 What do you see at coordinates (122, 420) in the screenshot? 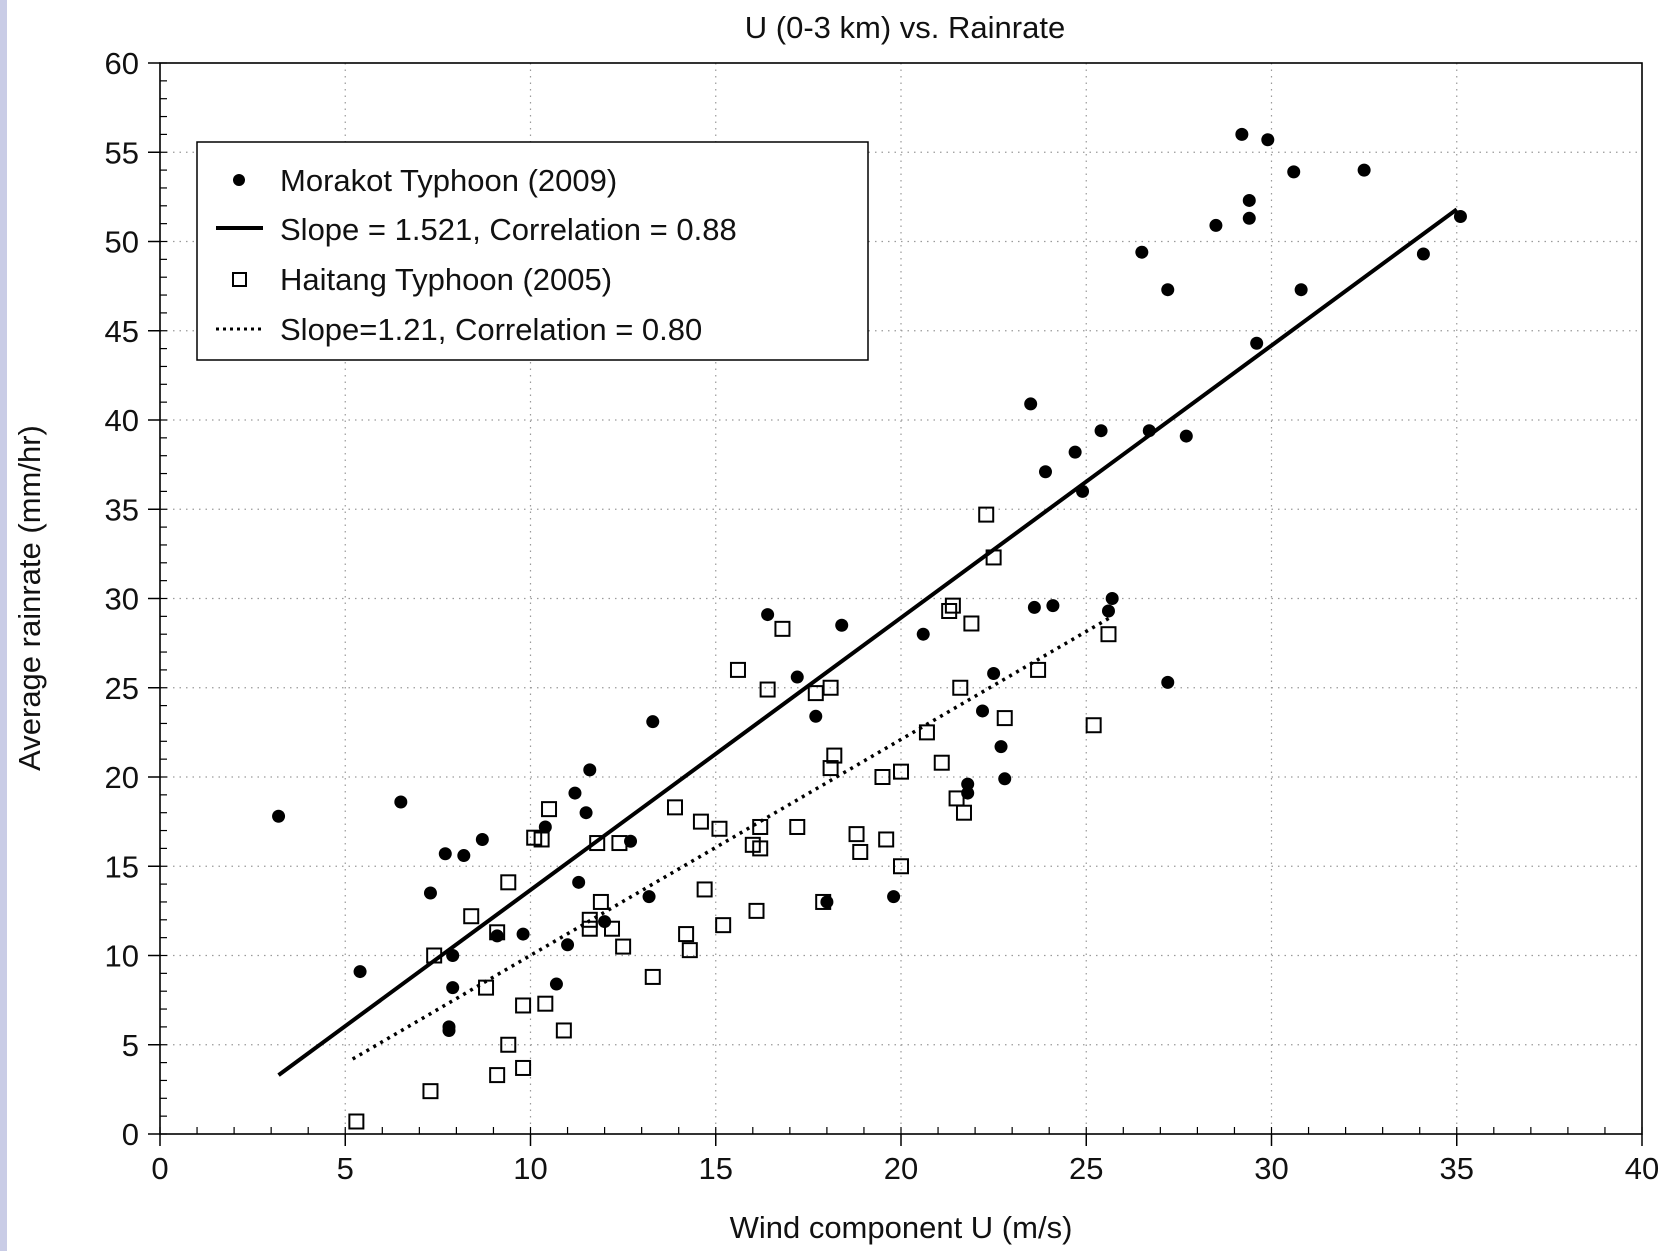
I see `y-tick-label-8: 40` at bounding box center [122, 420].